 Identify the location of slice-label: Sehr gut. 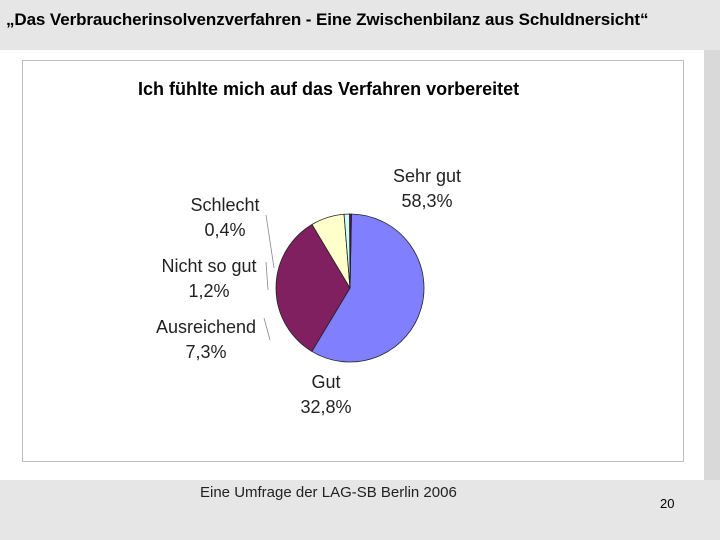
(427, 176).